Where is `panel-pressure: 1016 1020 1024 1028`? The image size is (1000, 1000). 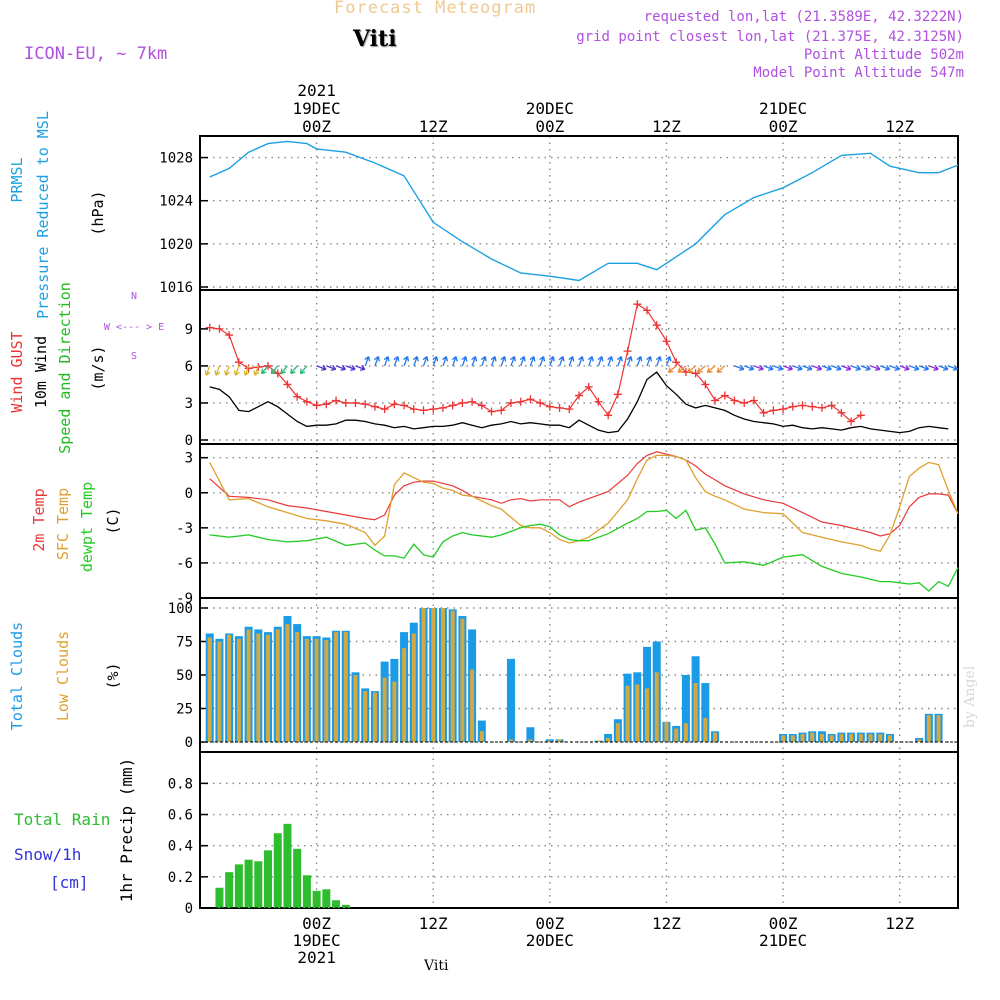
panel-pressure: 1016 1020 1024 1028 is located at coordinates (559, 215).